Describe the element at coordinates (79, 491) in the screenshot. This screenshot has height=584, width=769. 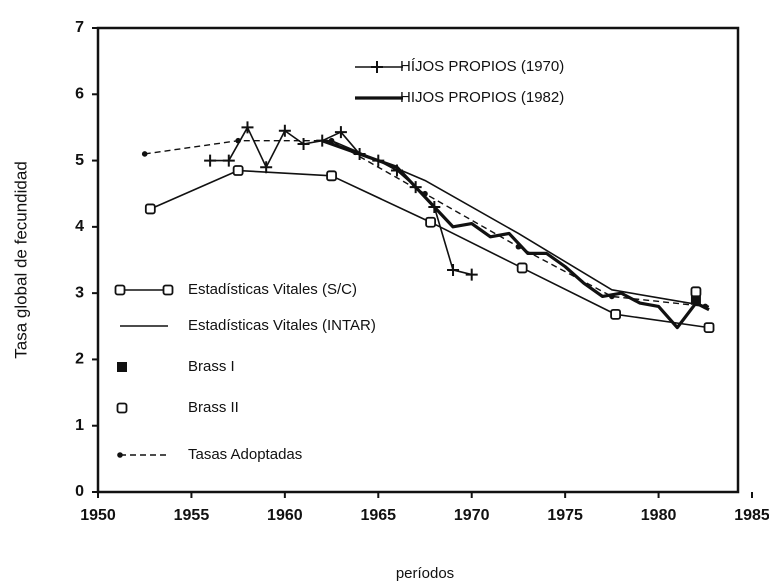
I see `y-tick-label: 0` at that location.